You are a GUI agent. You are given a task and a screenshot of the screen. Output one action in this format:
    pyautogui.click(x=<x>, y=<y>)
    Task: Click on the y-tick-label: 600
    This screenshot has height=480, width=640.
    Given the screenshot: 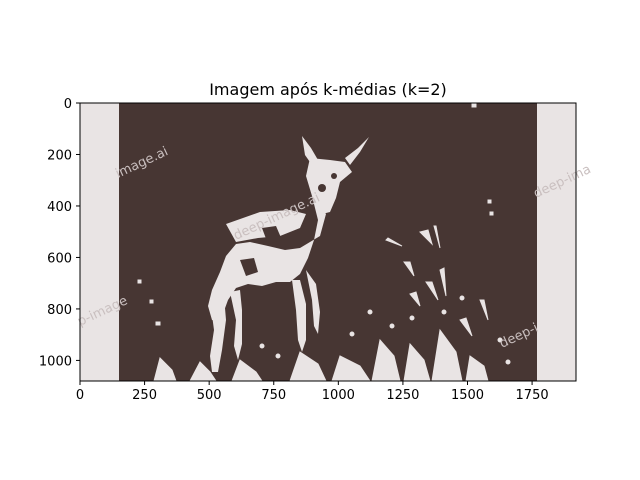 What is the action you would take?
    pyautogui.click(x=59, y=258)
    